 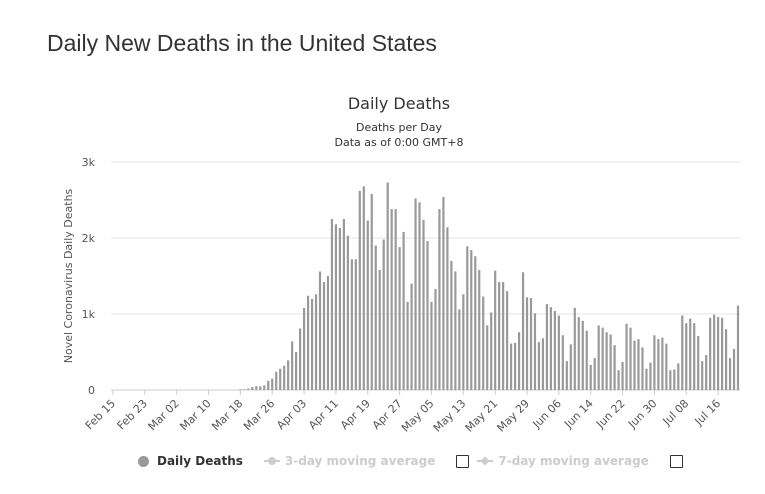 I want to click on checkbox-3-day-average, so click(x=463, y=461).